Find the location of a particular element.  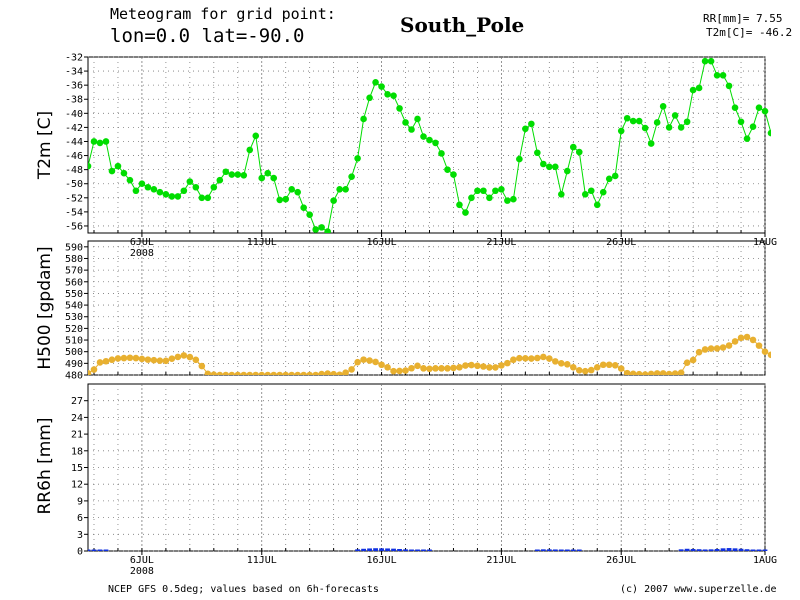

t2m-y-tick-label: -36 is located at coordinates (74, 86).